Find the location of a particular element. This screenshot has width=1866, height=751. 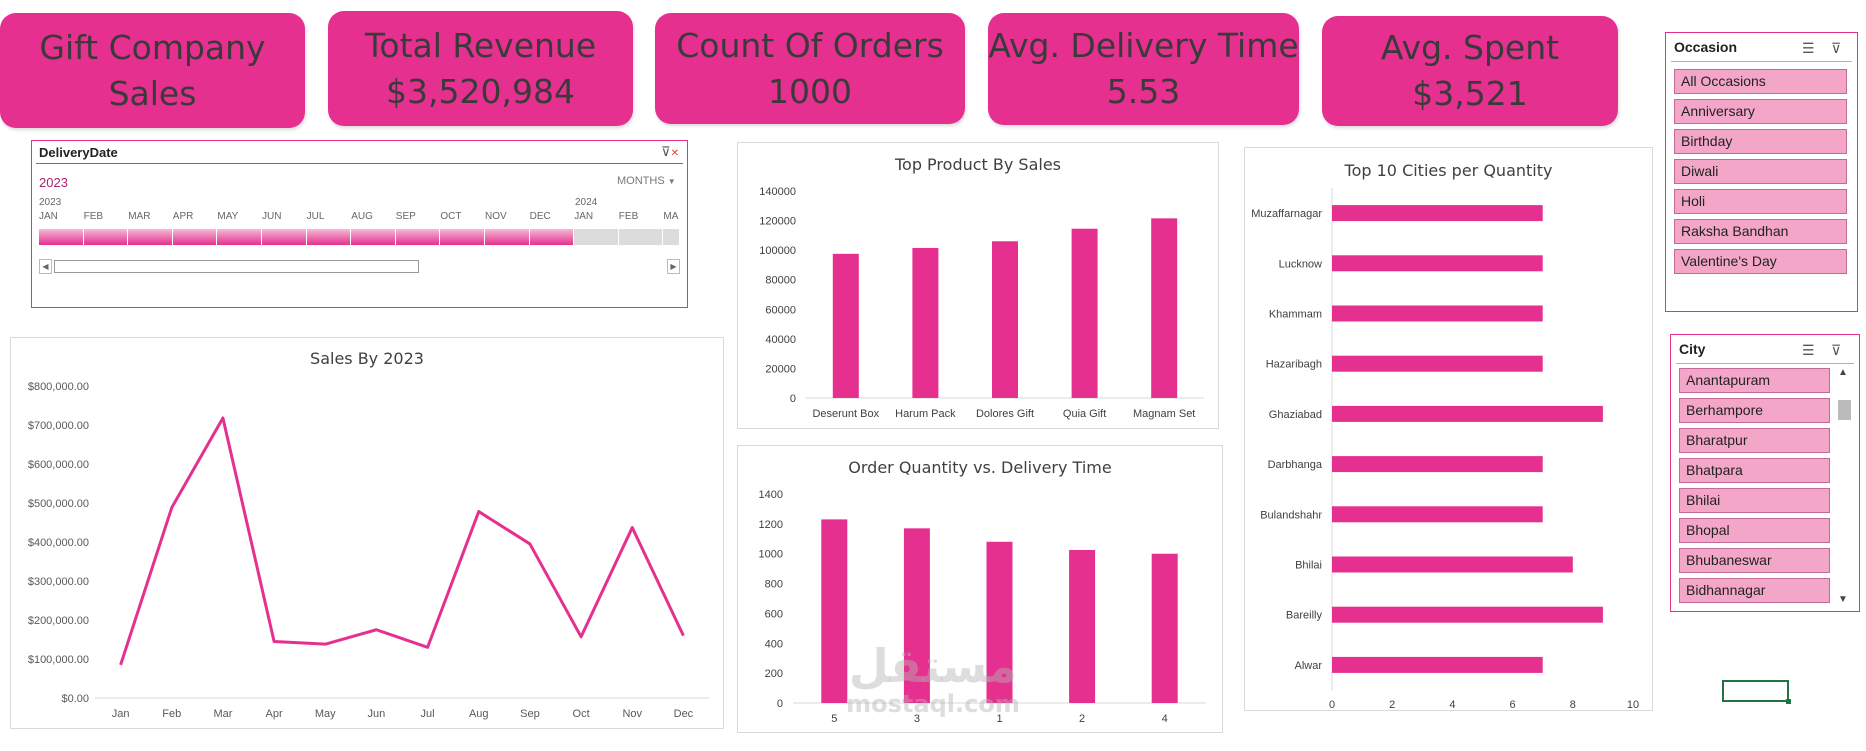

slicer-item: All Occasions is located at coordinates (1760, 81).